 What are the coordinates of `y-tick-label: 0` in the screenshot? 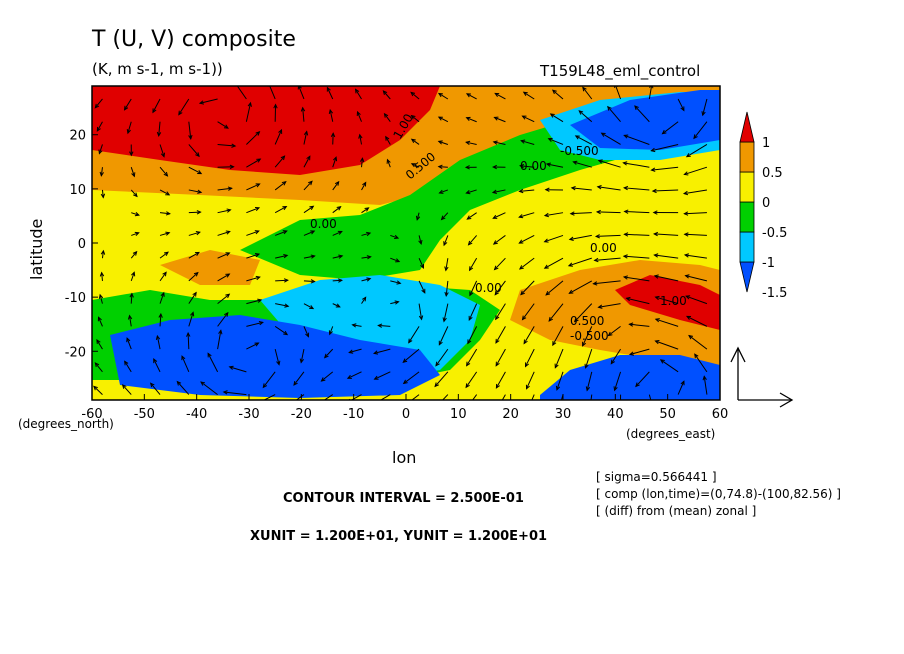 It's located at (82, 244).